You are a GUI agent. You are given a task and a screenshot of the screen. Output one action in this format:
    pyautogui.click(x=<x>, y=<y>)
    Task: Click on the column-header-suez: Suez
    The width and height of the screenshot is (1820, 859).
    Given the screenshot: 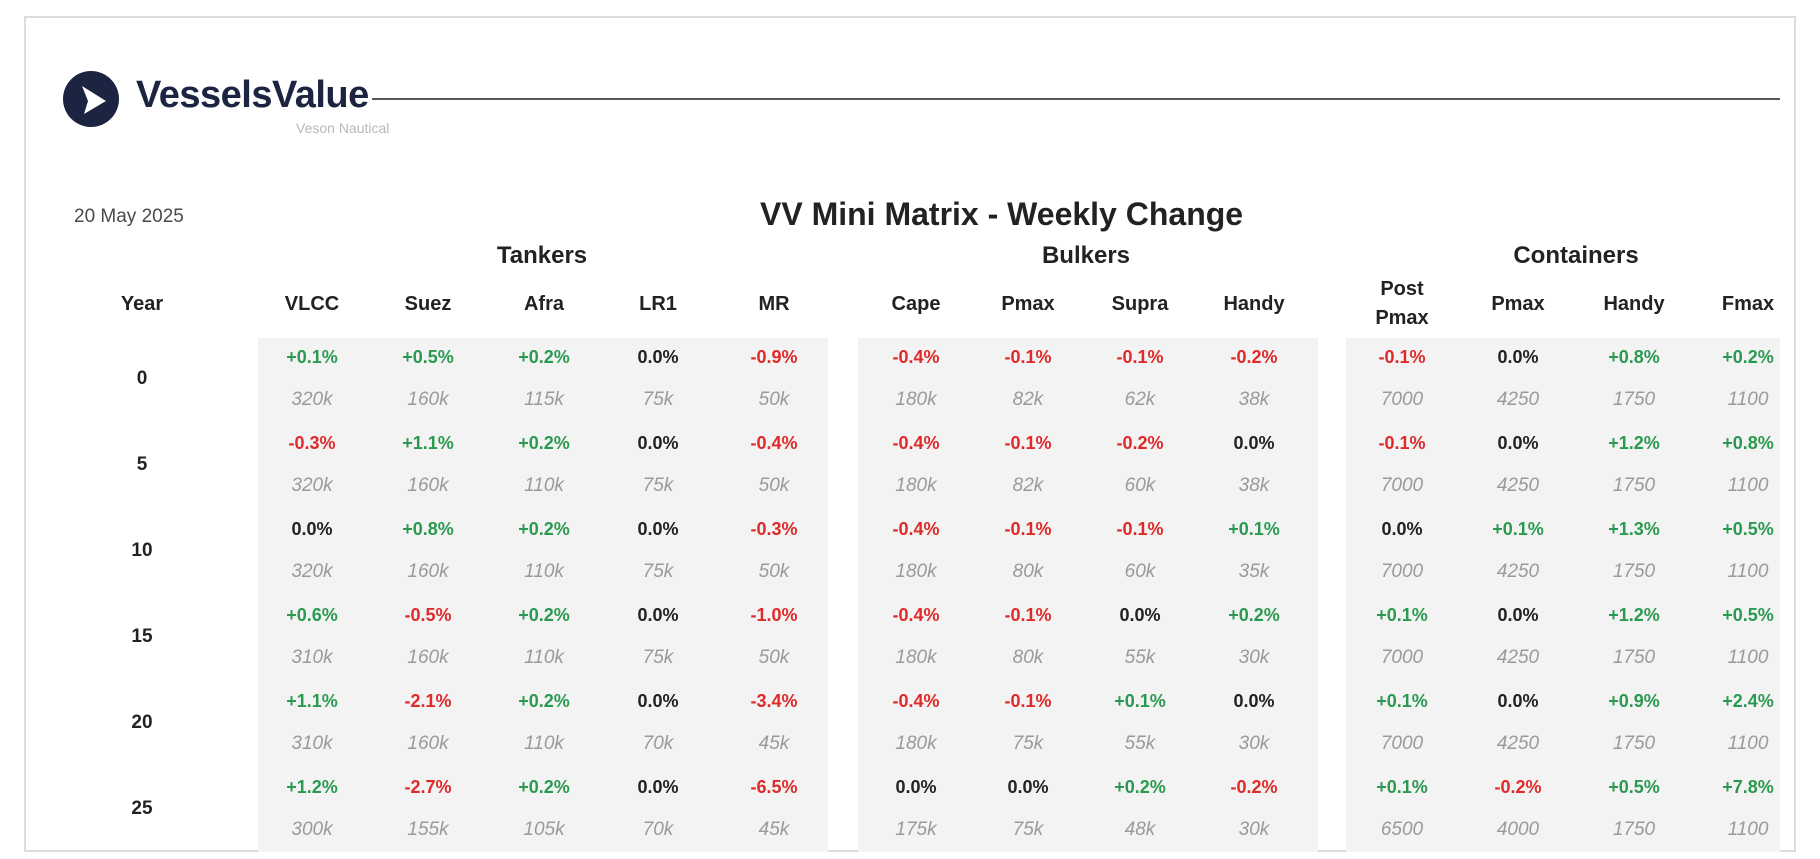 What is the action you would take?
    pyautogui.click(x=428, y=304)
    